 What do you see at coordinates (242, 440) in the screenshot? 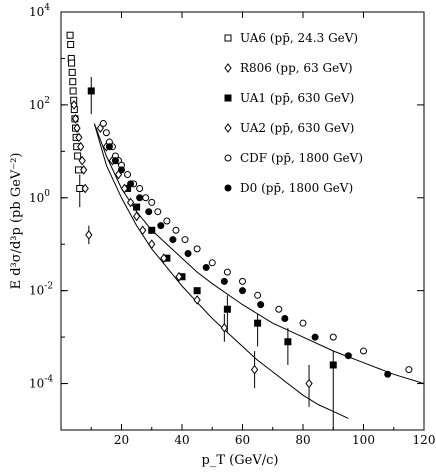
I see `x-tick-label: 60` at bounding box center [242, 440].